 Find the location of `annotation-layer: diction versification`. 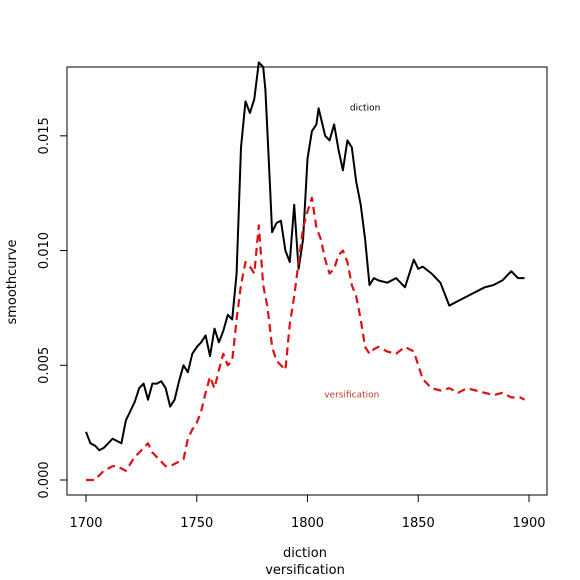

annotation-layer: diction versification is located at coordinates (352, 252).